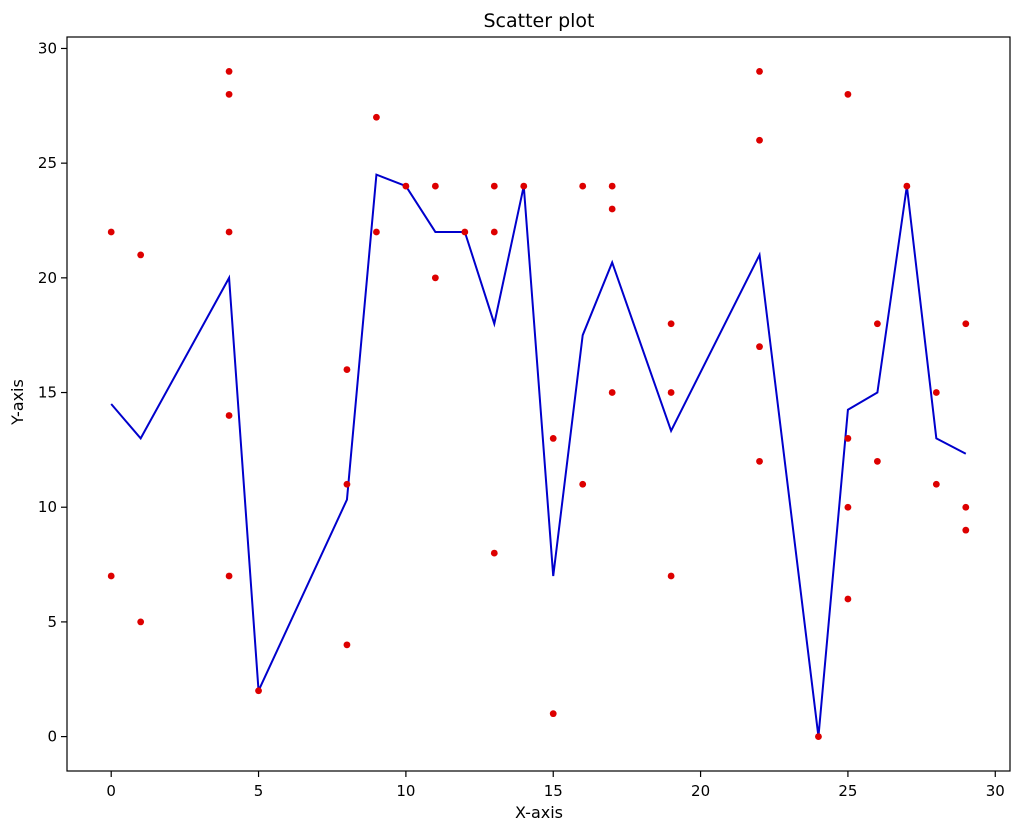 The image size is (1024, 838). Describe the element at coordinates (700, 791) in the screenshot. I see `x-tick-label: 20` at that location.